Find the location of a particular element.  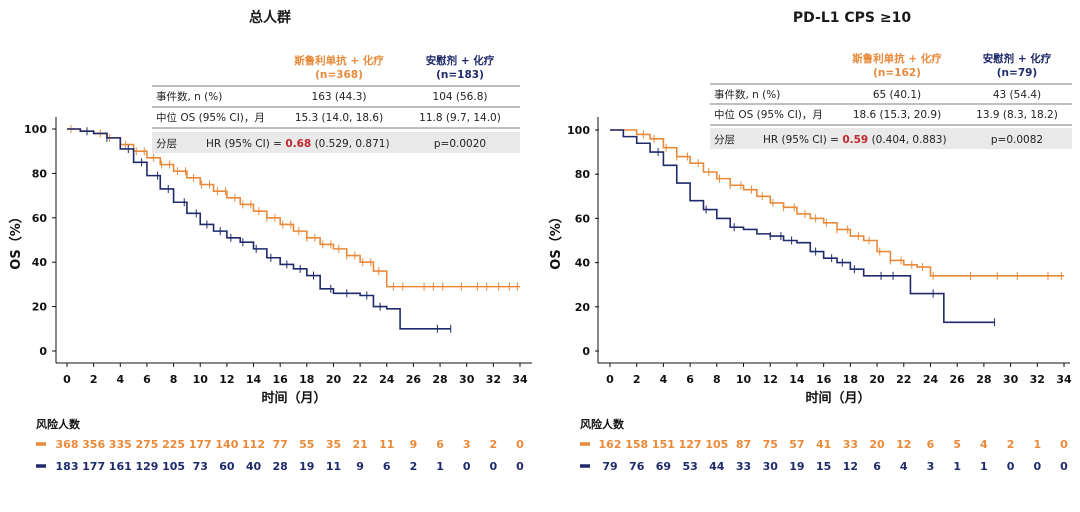

risk-value-arm2: 53 is located at coordinates (689, 466).